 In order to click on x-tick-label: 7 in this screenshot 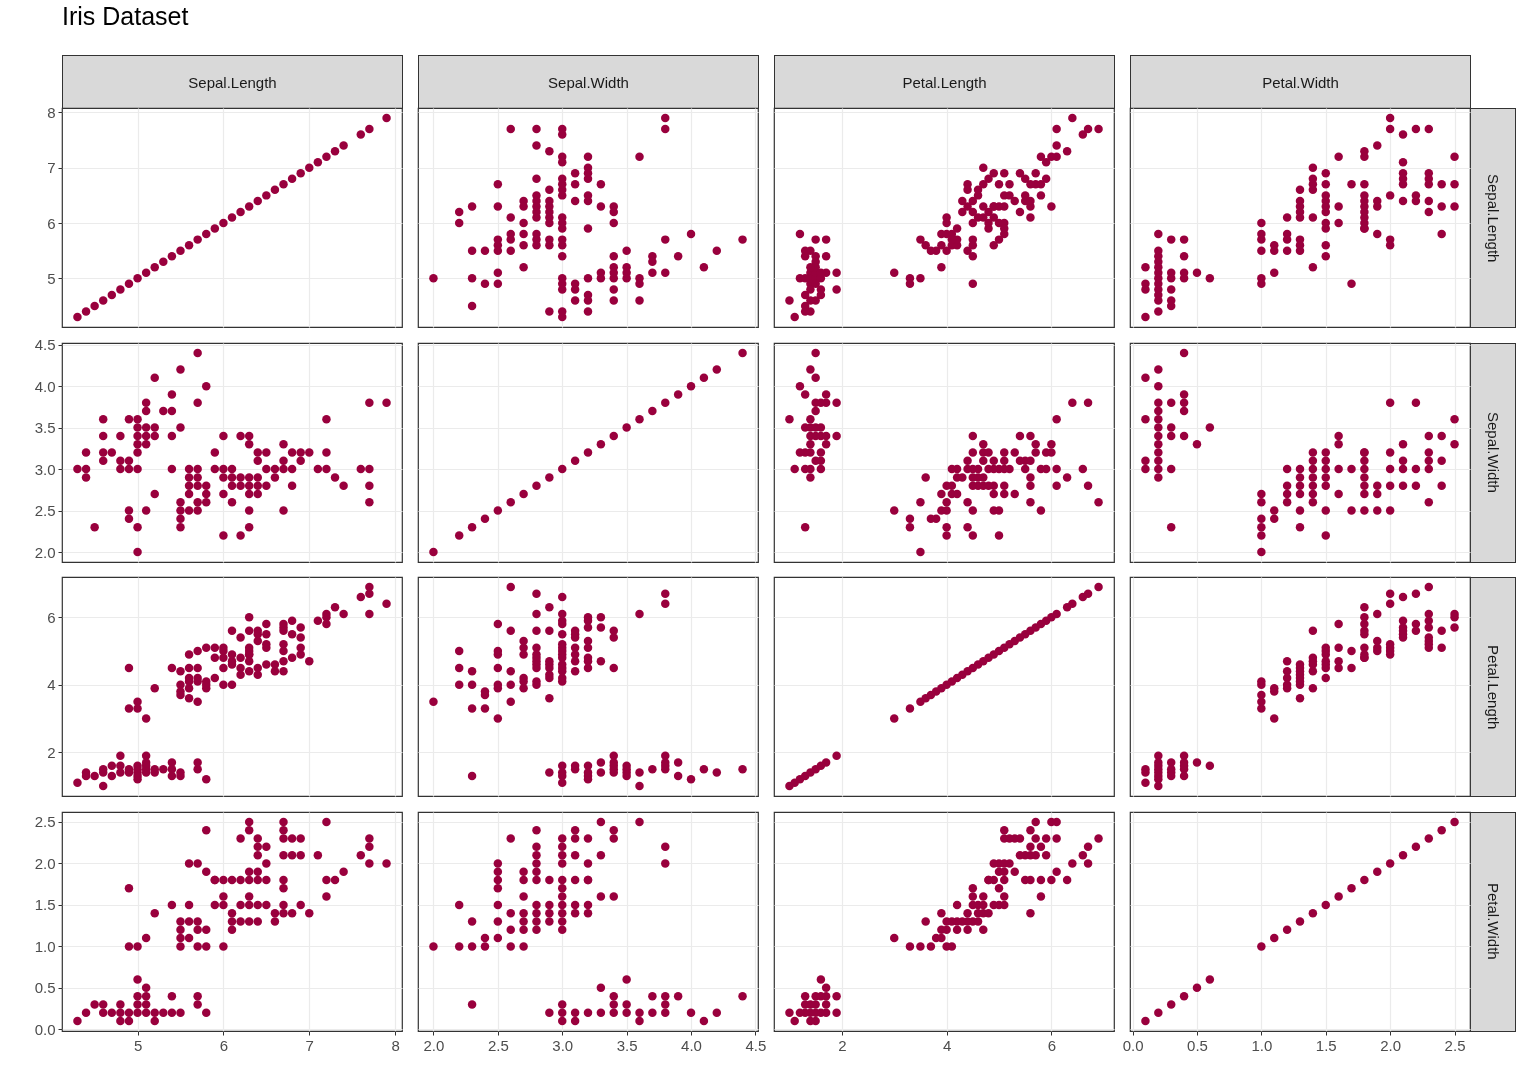, I will do `click(309, 1044)`.